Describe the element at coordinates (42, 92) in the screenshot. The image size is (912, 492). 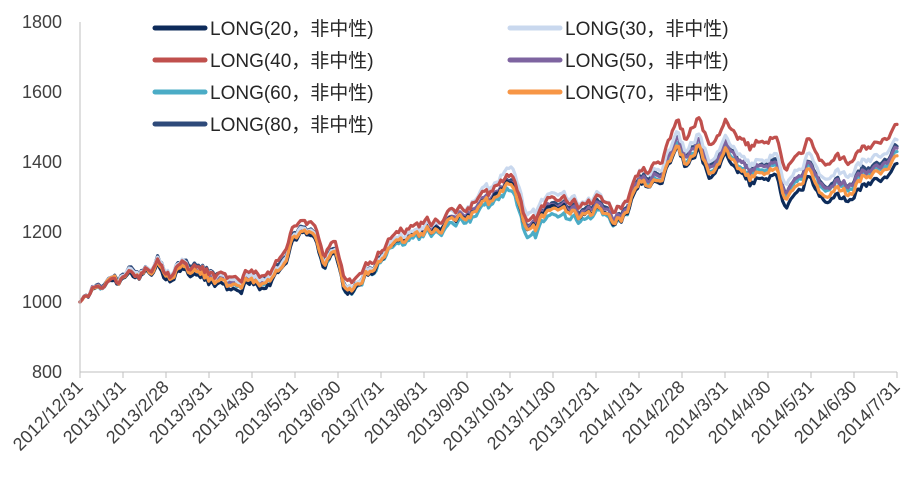
I see `y-tick-label: 1600` at that location.